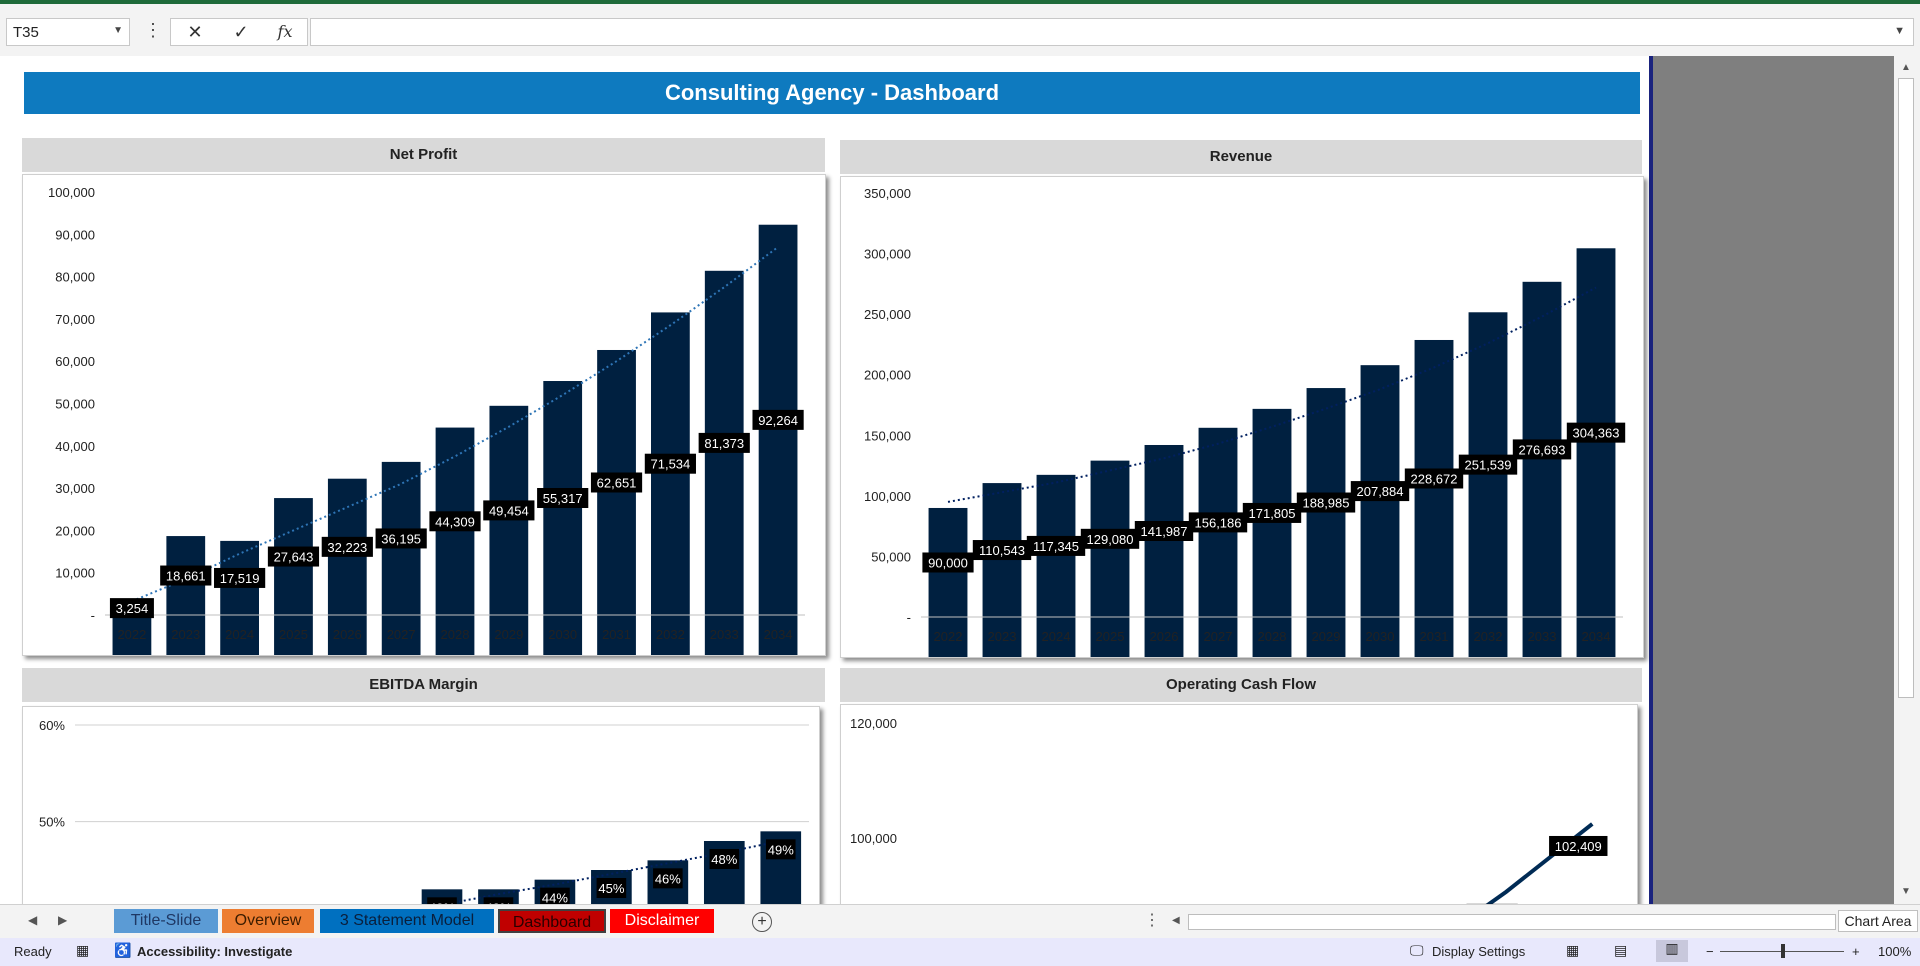 The width and height of the screenshot is (1920, 966). Describe the element at coordinates (1176, 920) in the screenshot. I see `scroll-left-icon: ◀` at that location.